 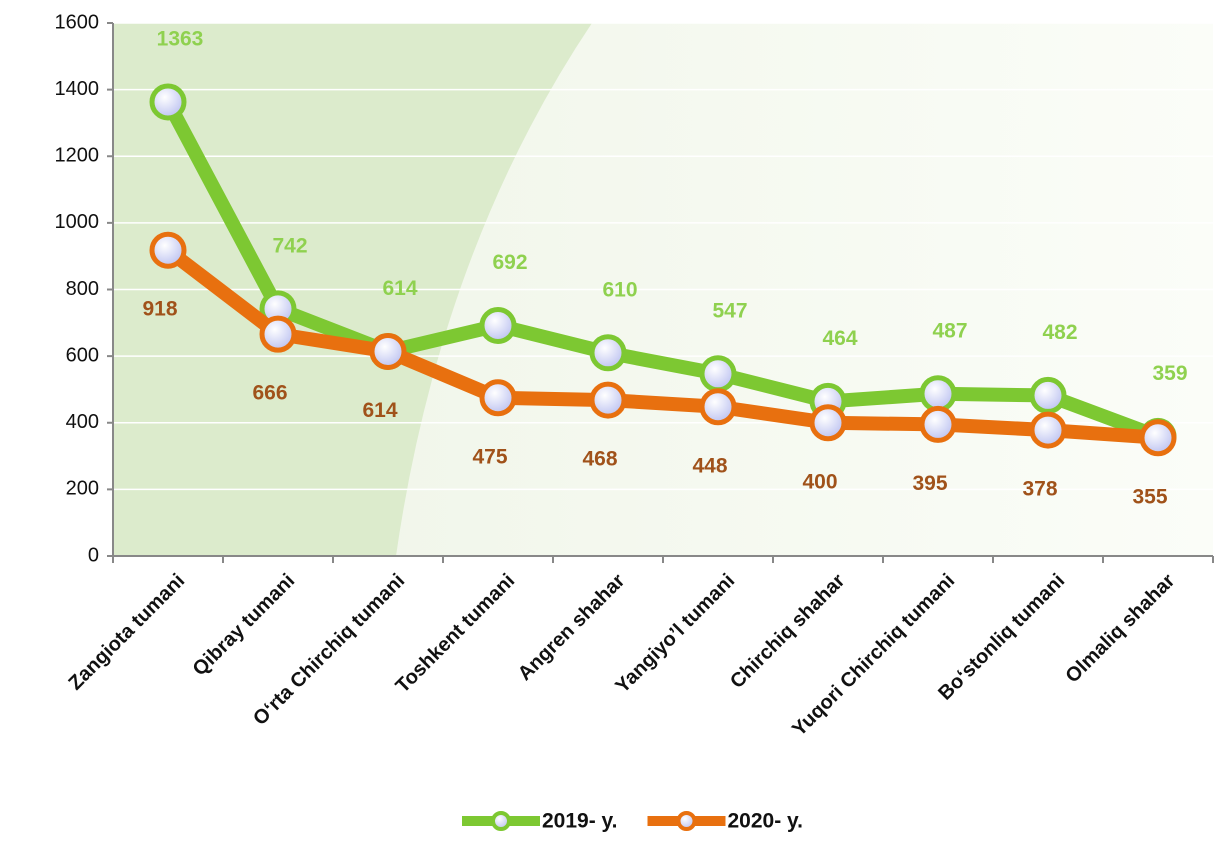 What do you see at coordinates (1059, 332) in the screenshot?
I see `data-label: 482` at bounding box center [1059, 332].